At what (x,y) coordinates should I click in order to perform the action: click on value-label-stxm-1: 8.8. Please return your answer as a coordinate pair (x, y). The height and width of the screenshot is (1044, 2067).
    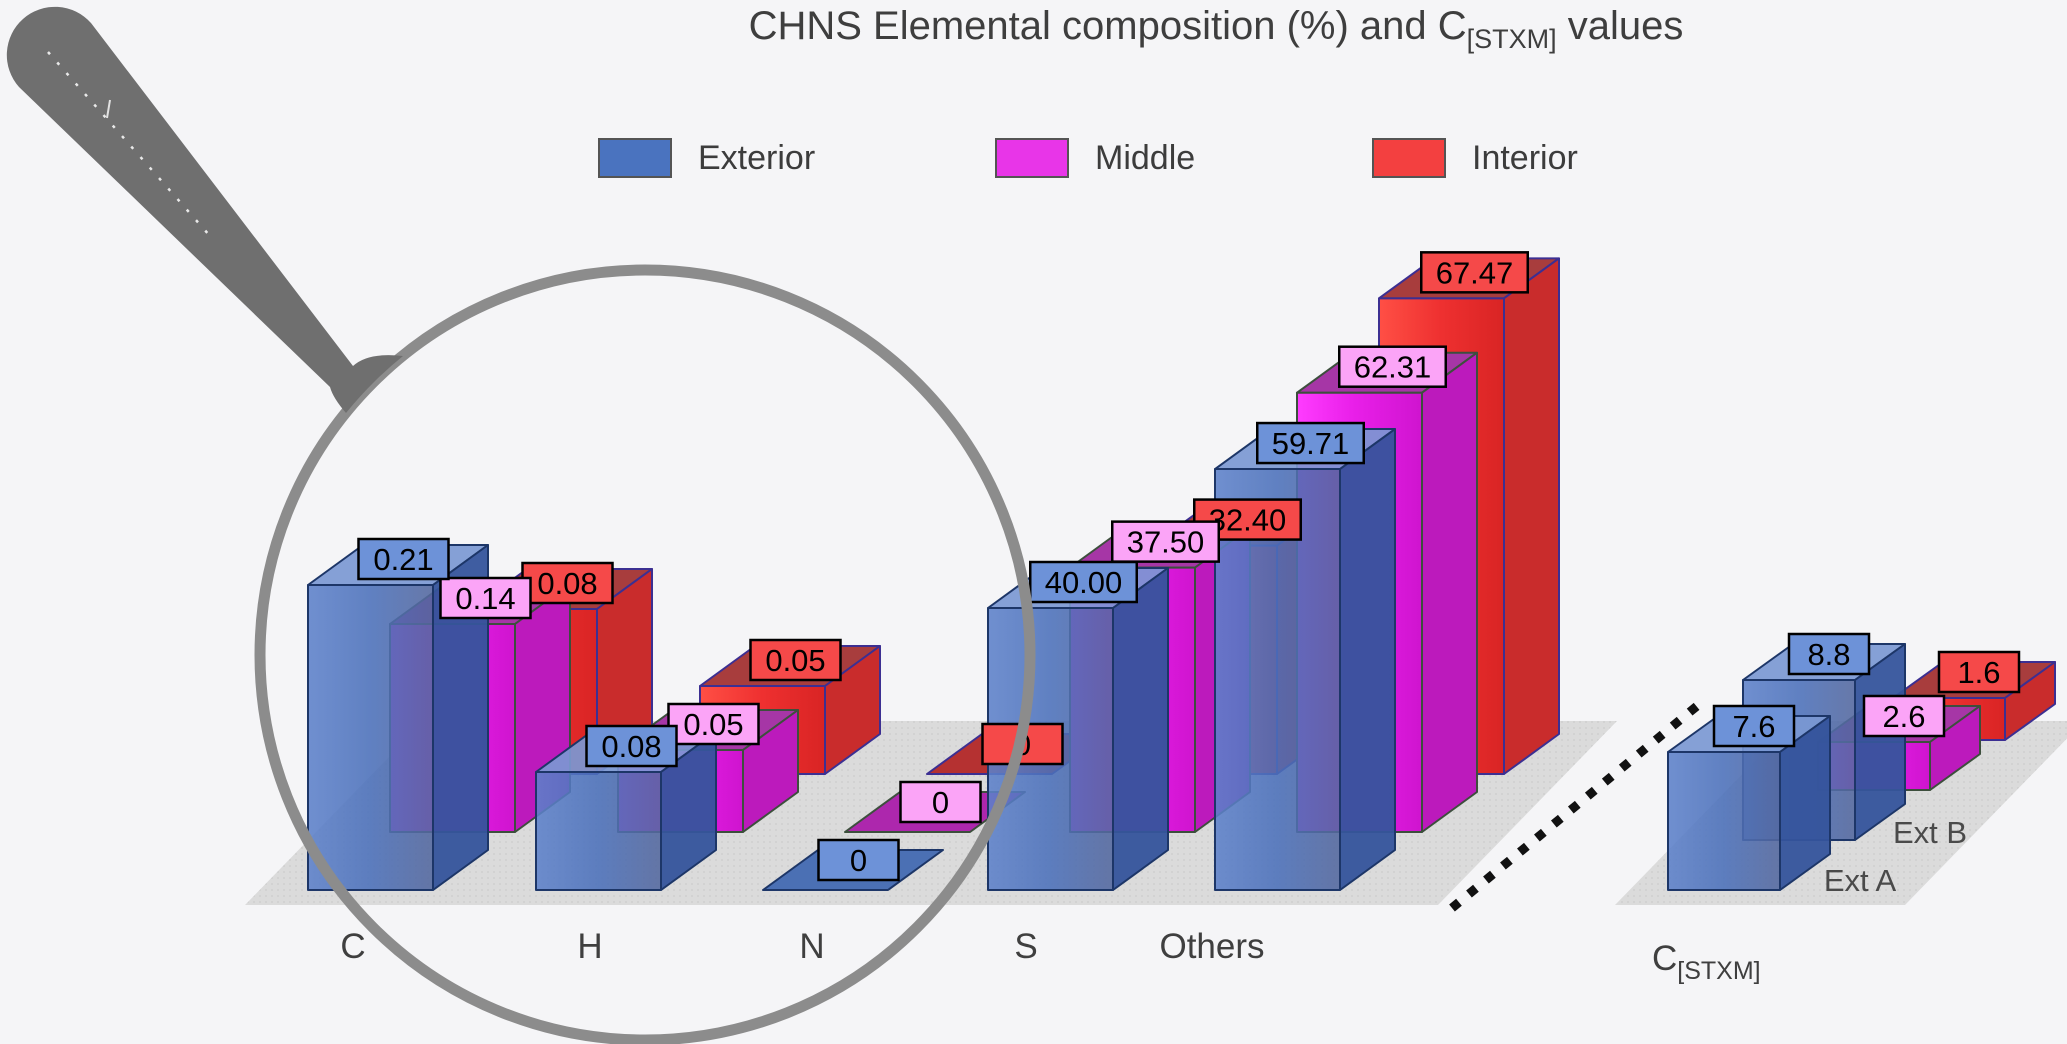
    Looking at the image, I should click on (1829, 654).